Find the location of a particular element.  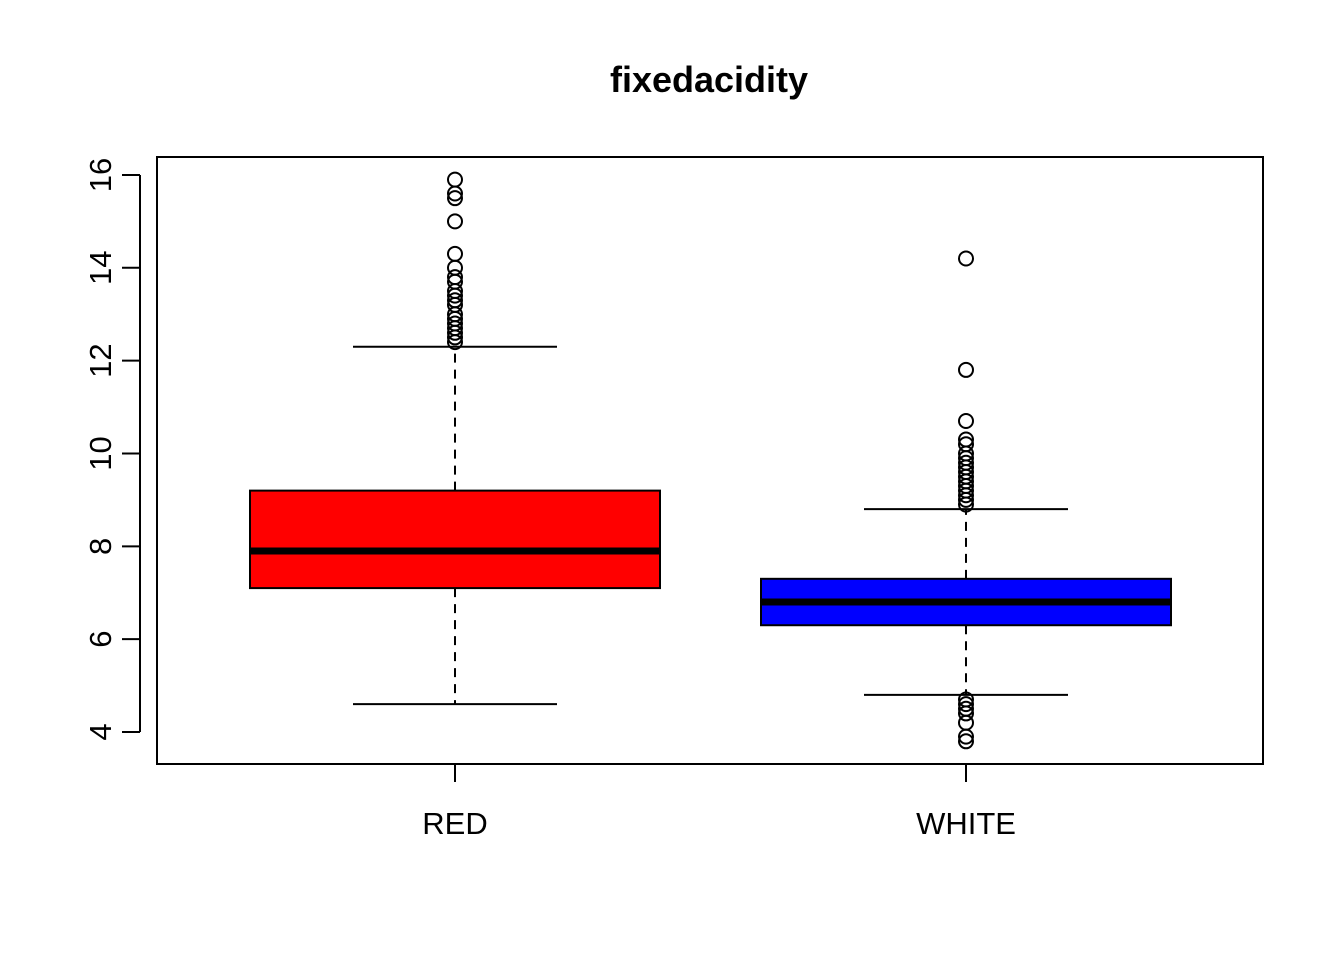

y-tick-label: 6 is located at coordinates (100, 639).